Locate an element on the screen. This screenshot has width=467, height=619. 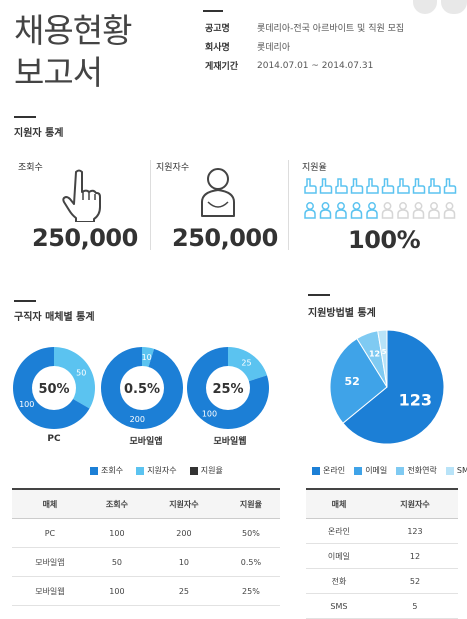
table-cell: 12 is located at coordinates (414, 556).